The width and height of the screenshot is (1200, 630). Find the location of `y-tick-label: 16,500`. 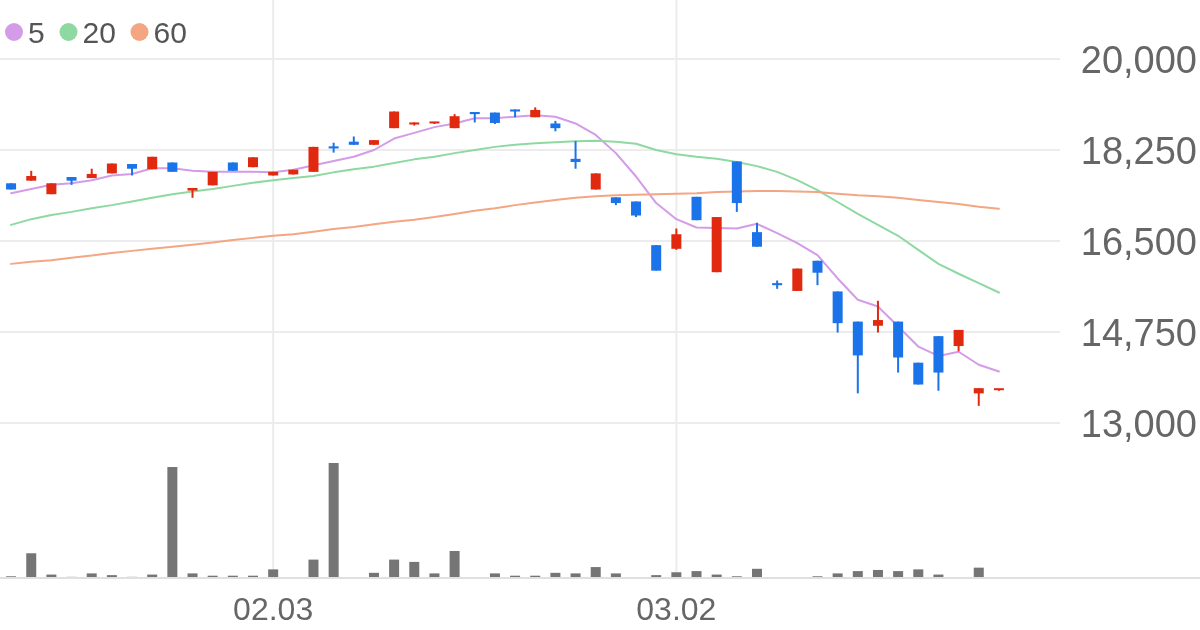

y-tick-label: 16,500 is located at coordinates (1138, 241).